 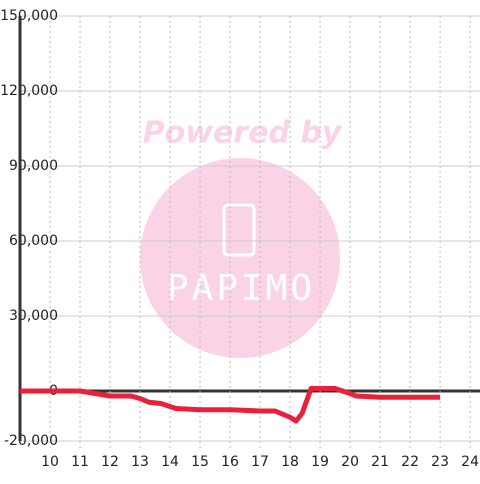 What do you see at coordinates (33, 316) in the screenshot?
I see `y-tick-label: 30,000` at bounding box center [33, 316].